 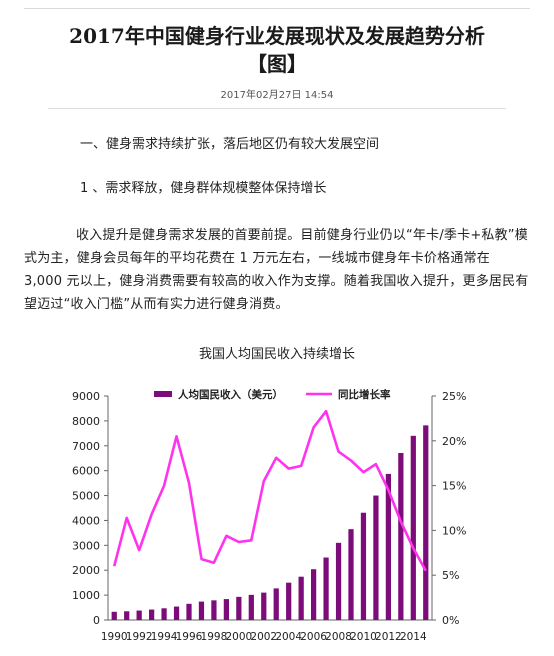 What do you see at coordinates (269, 490) in the screenshot?
I see `growth-rate-line` at bounding box center [269, 490].